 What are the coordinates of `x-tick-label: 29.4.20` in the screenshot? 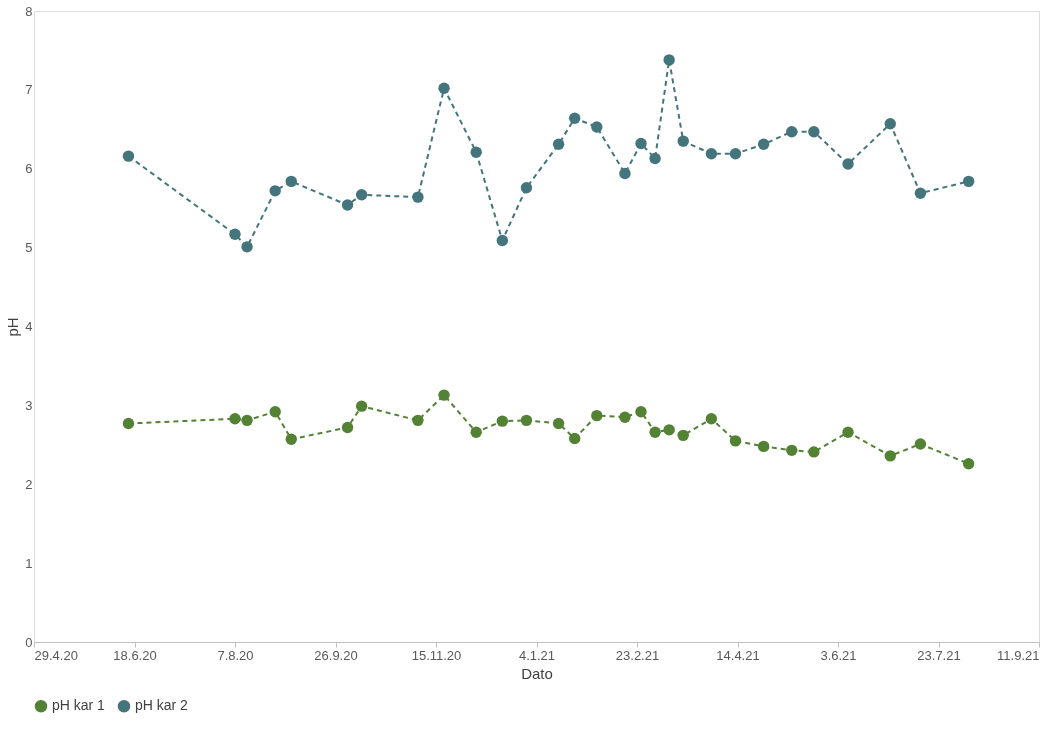 It's located at (56, 655).